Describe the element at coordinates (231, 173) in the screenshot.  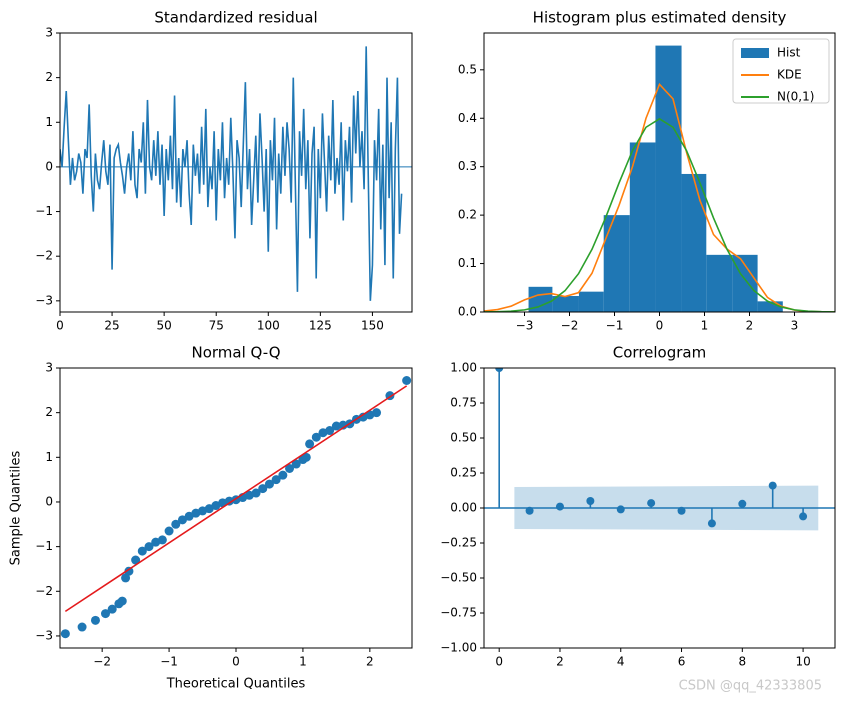
I see `residual-line` at that location.